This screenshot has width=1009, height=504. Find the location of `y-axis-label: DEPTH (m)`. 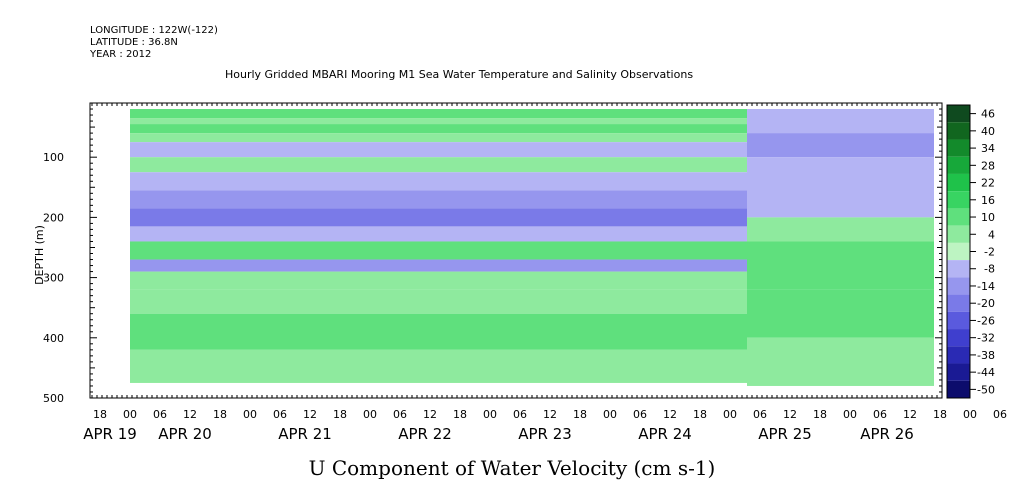

y-axis-label: DEPTH (m) is located at coordinates (39, 255).